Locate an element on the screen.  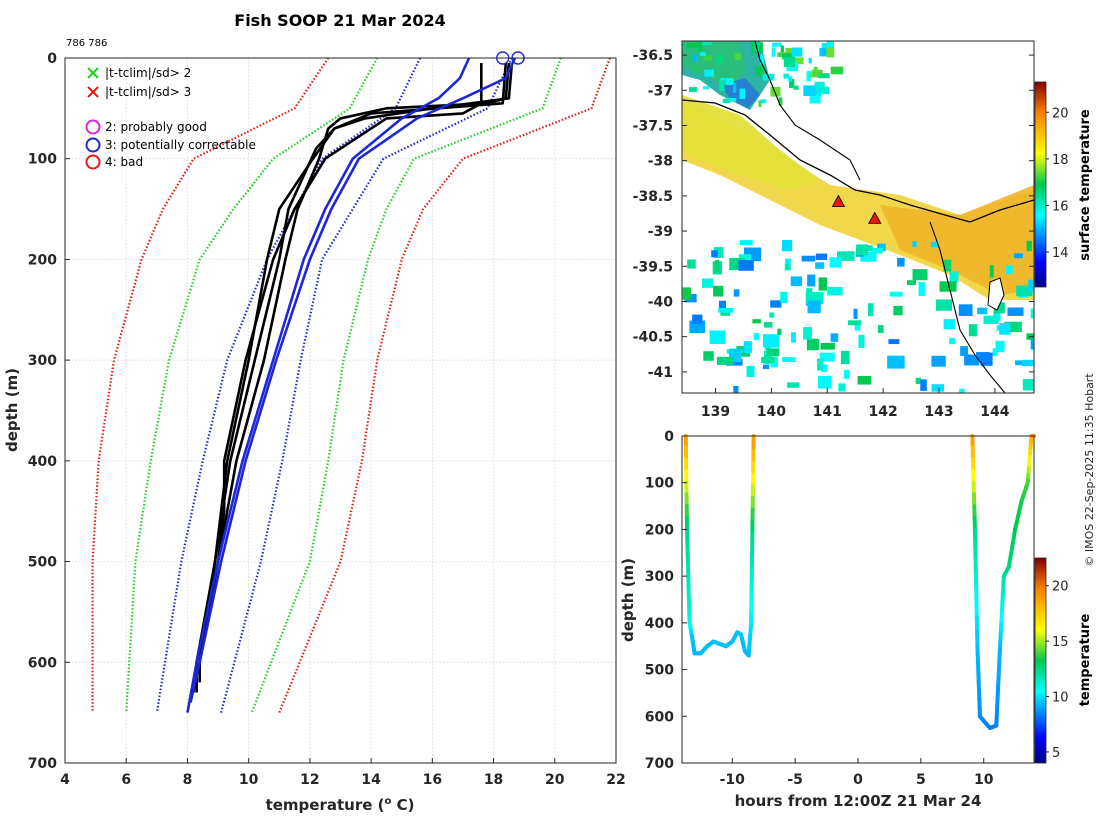
time-depth-xtick-label: -5 is located at coordinates (795, 780).